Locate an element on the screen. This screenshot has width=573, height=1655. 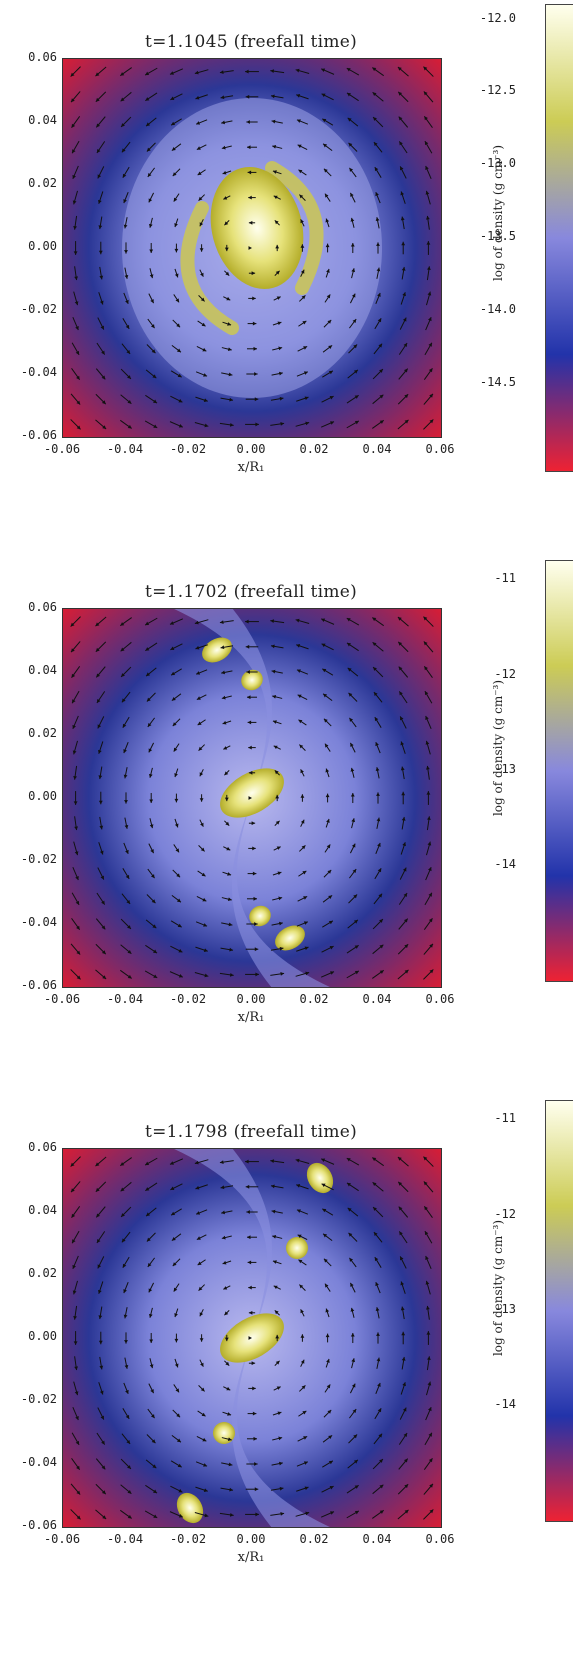
colorbar-tick-label: -11 is located at coordinates (505, 1118).